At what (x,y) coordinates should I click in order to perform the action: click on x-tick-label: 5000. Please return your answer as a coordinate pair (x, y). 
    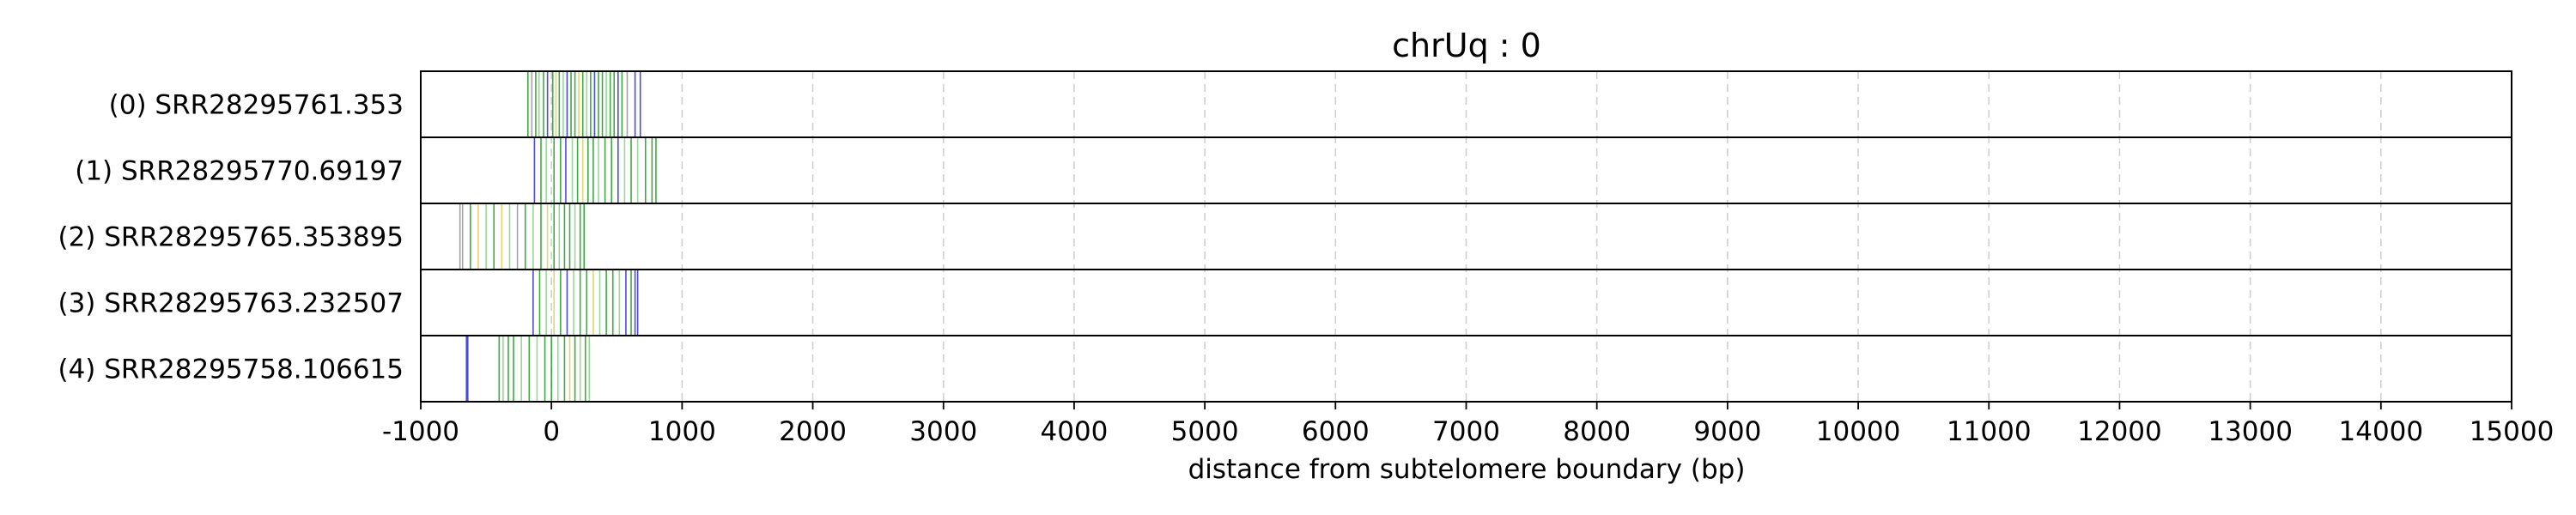
    Looking at the image, I should click on (1205, 431).